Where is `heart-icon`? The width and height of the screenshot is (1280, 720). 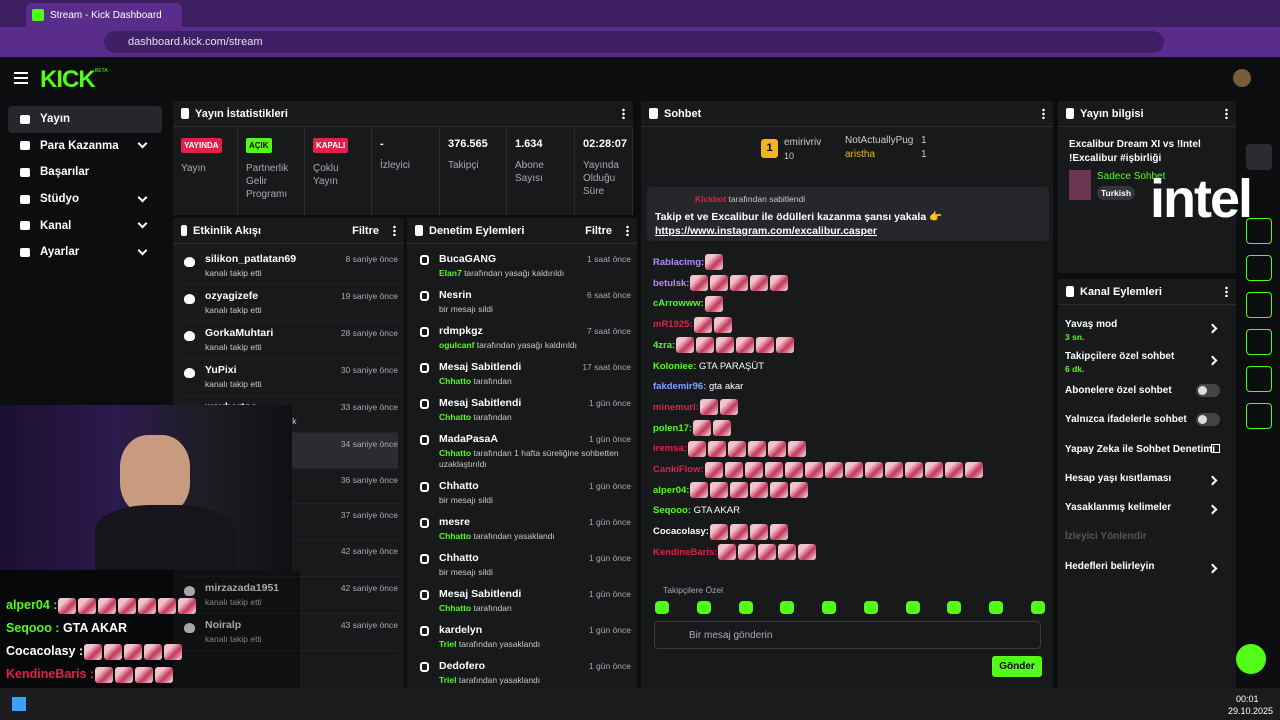
heart-icon is located at coordinates (189, 262).